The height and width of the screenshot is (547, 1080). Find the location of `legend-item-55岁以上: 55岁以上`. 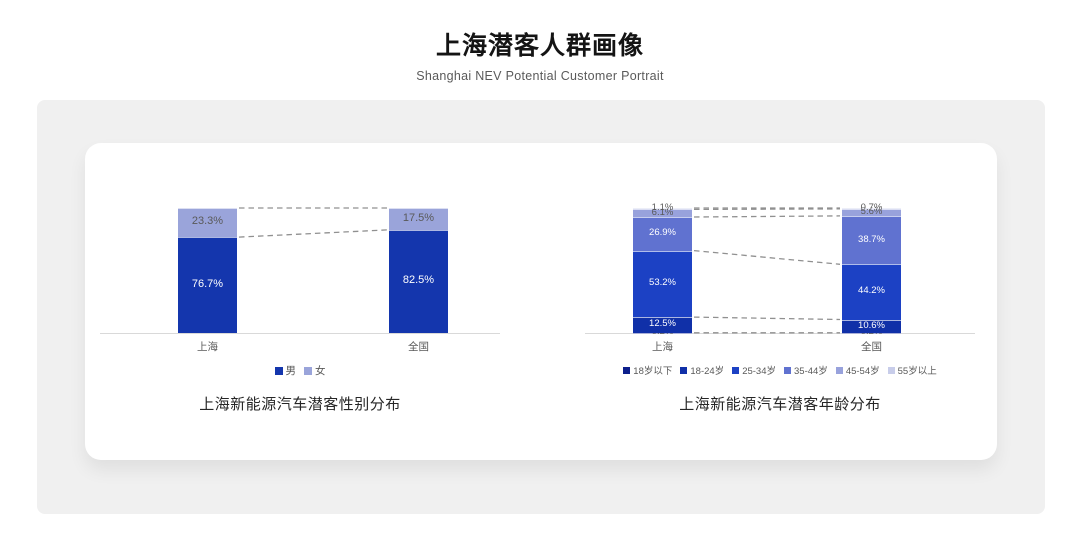

legend-item-55岁以上: 55岁以上 is located at coordinates (912, 370).